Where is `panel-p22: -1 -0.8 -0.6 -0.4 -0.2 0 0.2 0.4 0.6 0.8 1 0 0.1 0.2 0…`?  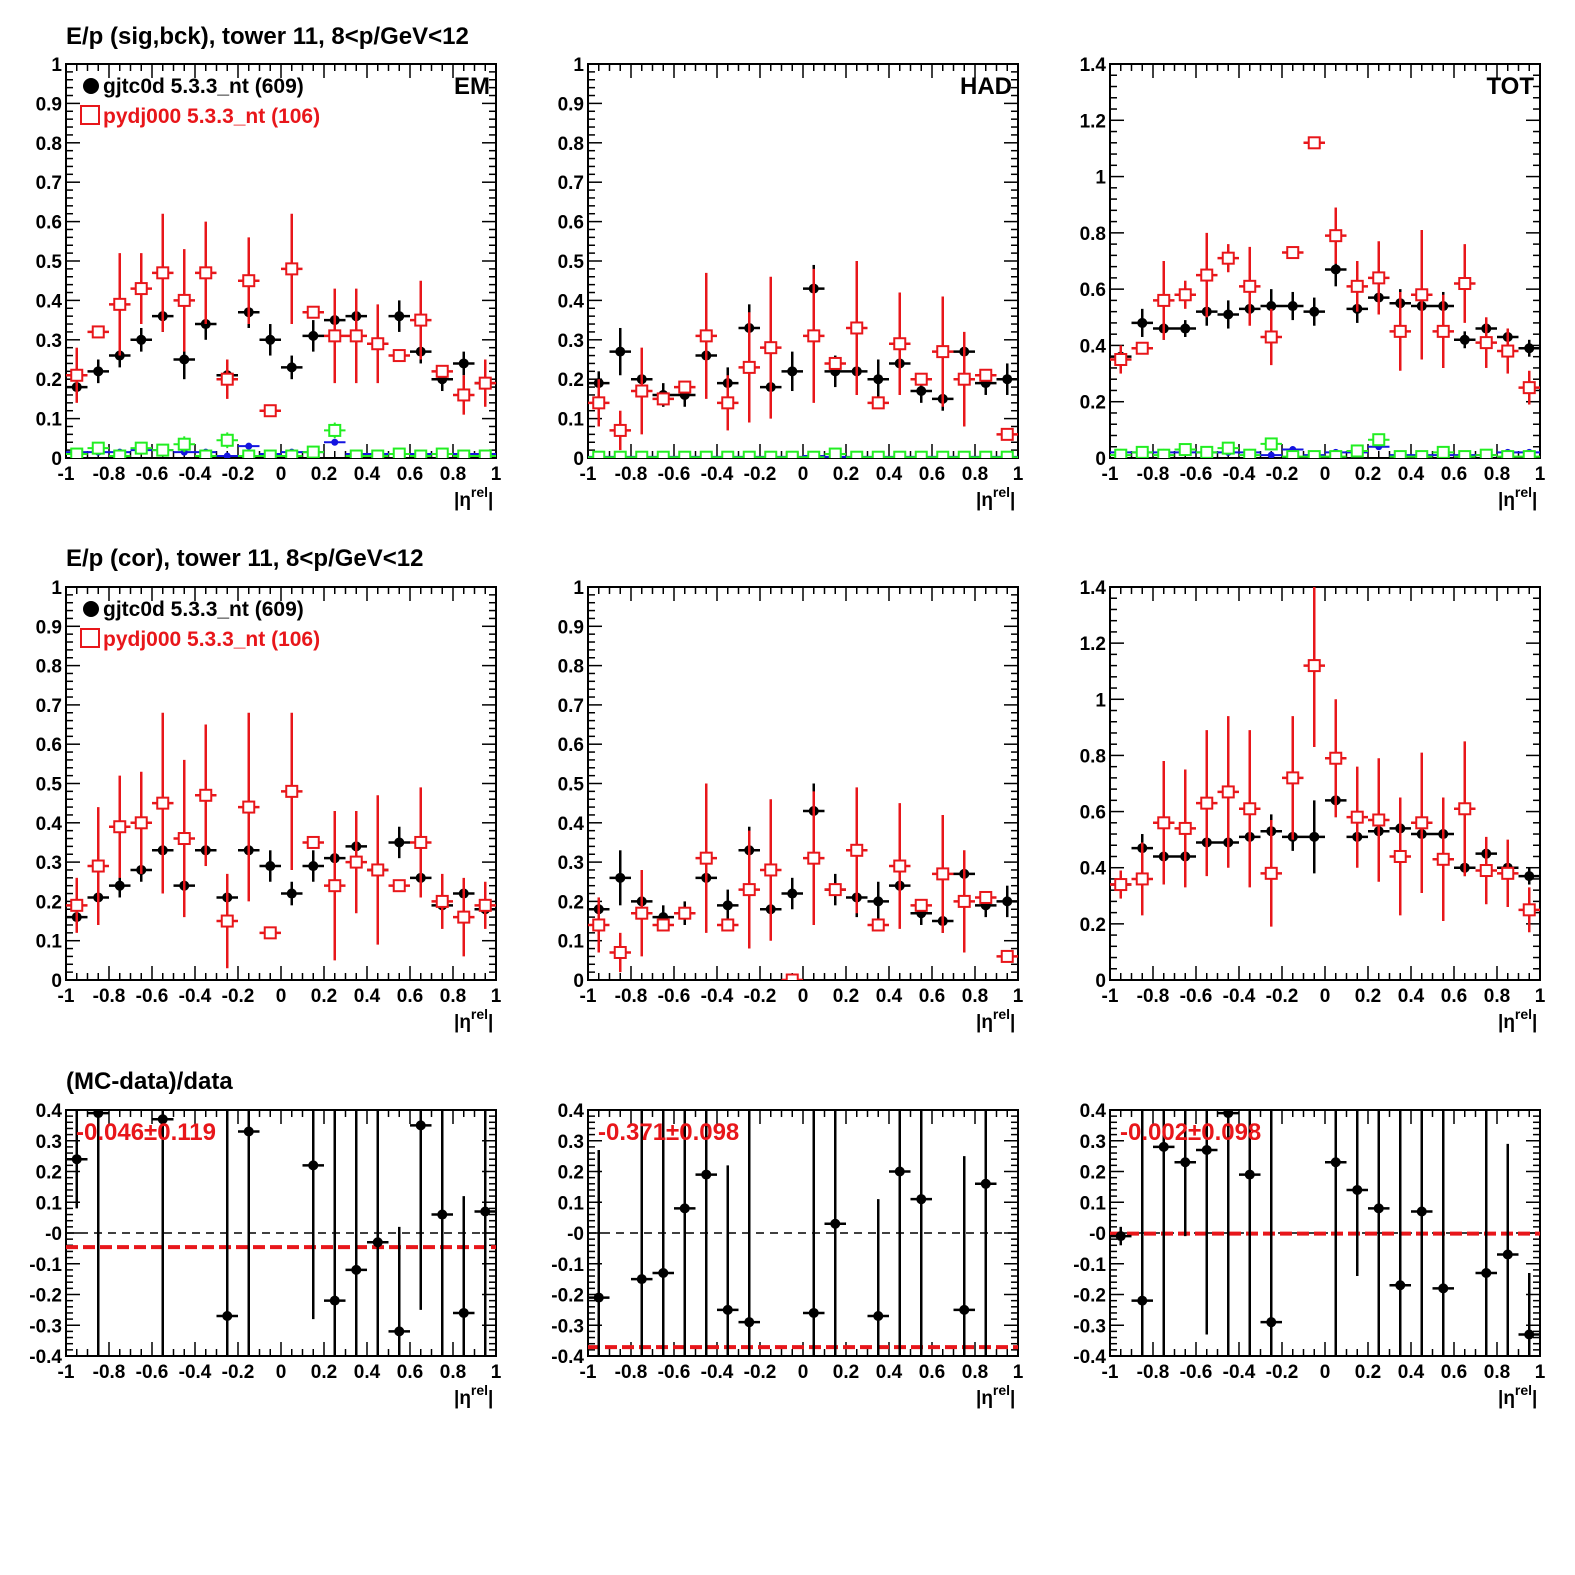
panel-p22: -1 -0.8 -0.6 -0.4 -0.2 0 0.2 0.4 0.6 0.8 1 0 0.1 0.2 0… is located at coordinates (791, 805).